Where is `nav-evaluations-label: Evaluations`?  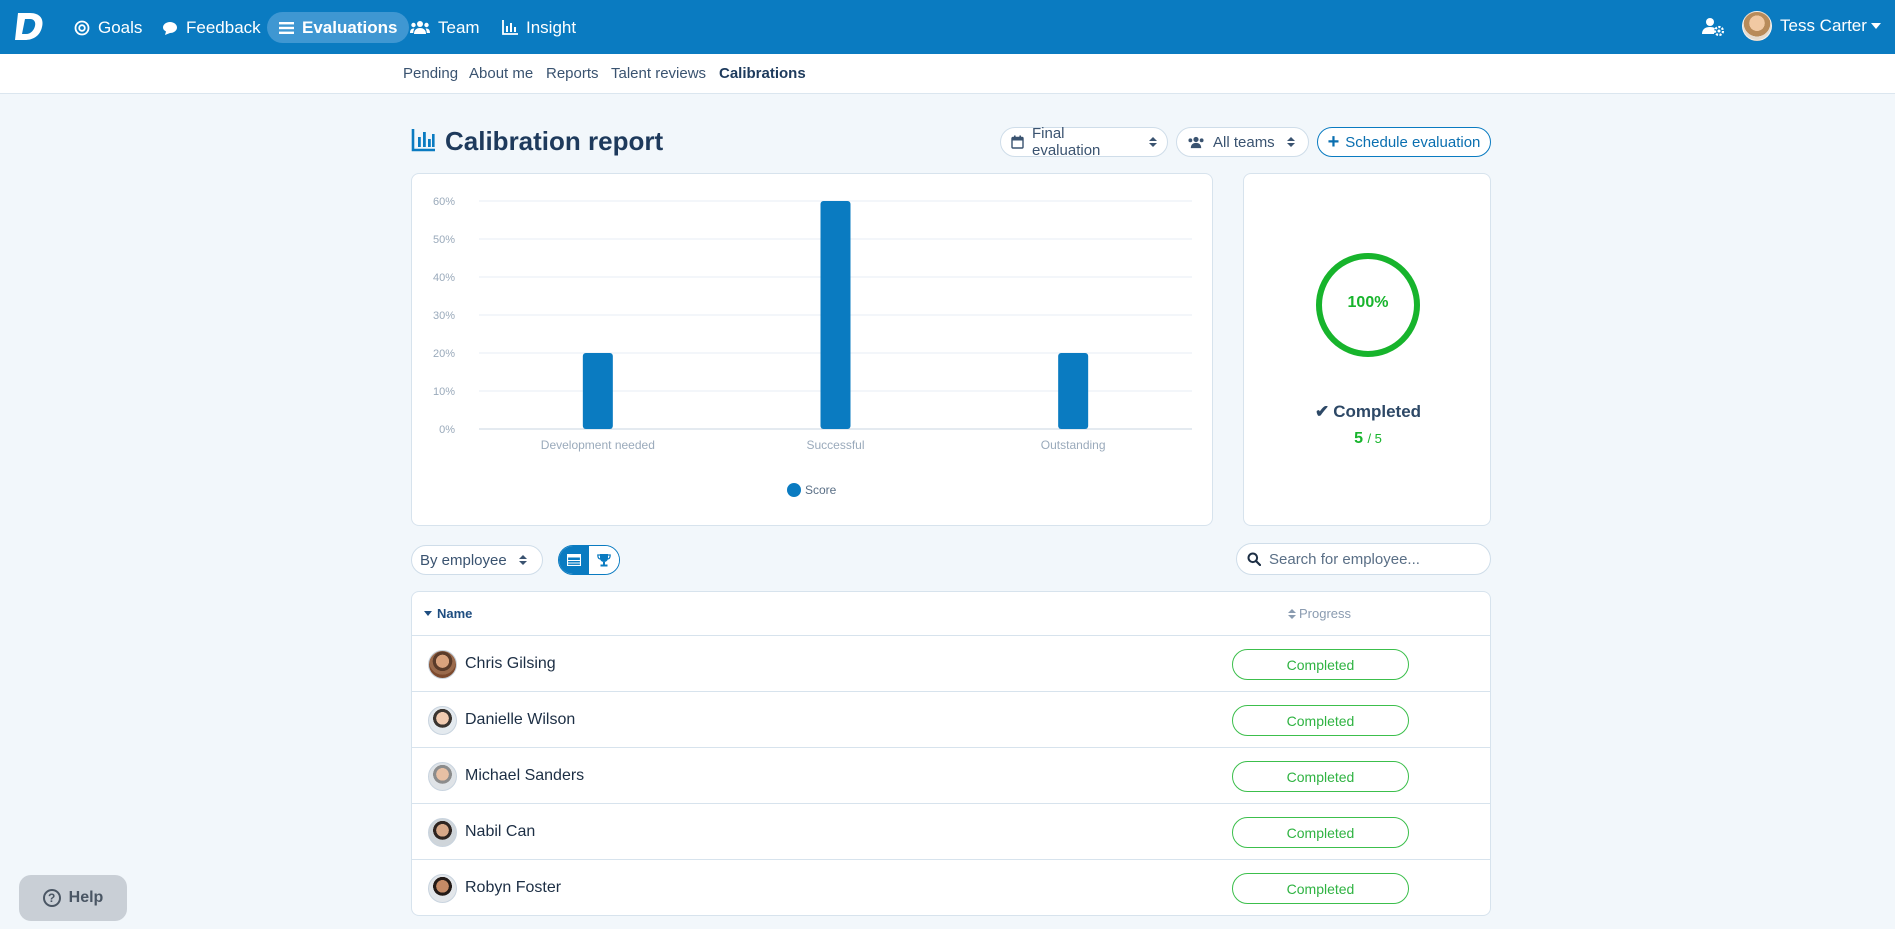 nav-evaluations-label: Evaluations is located at coordinates (350, 27).